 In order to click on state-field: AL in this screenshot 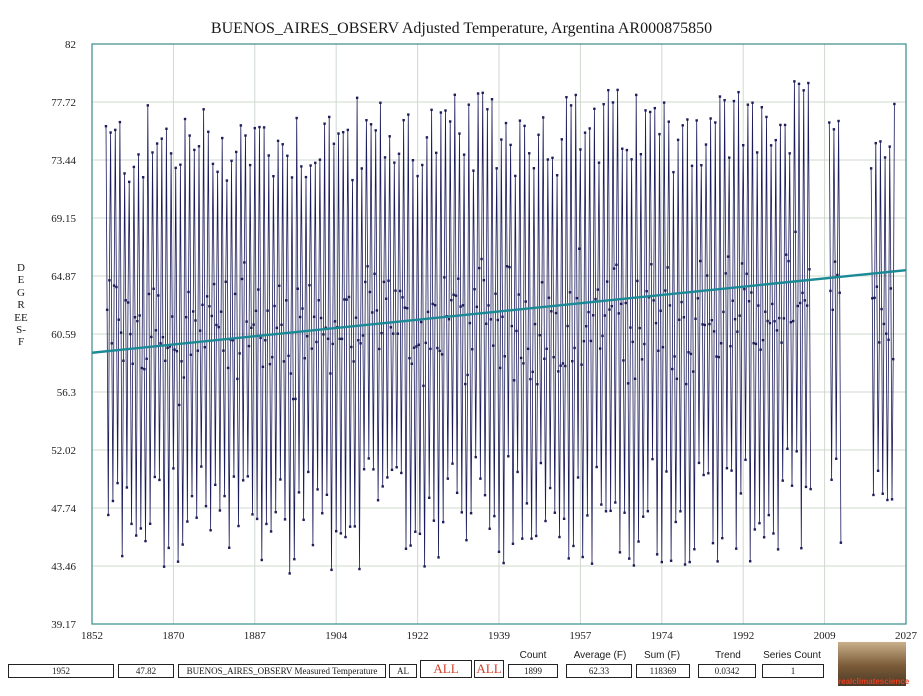, I will do `click(403, 671)`.